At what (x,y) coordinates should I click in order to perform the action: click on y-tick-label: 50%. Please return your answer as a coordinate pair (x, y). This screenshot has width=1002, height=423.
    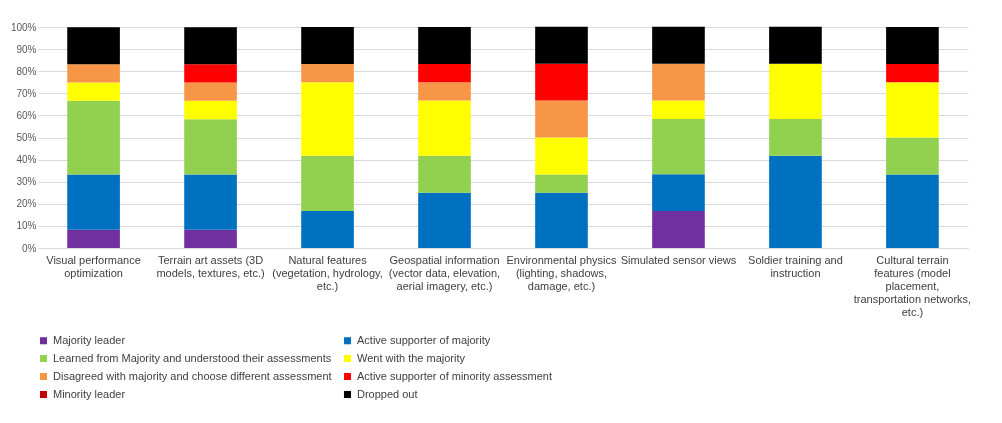
    Looking at the image, I should click on (26, 137).